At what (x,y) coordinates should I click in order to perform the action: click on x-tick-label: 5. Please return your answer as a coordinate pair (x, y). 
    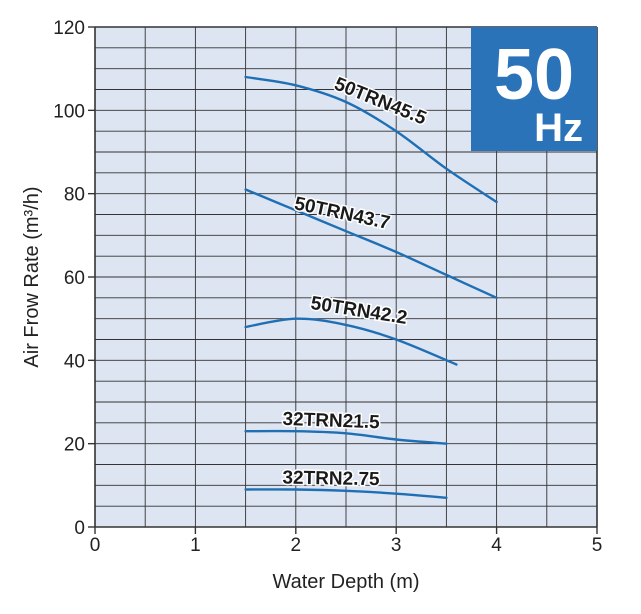
    Looking at the image, I should click on (597, 545).